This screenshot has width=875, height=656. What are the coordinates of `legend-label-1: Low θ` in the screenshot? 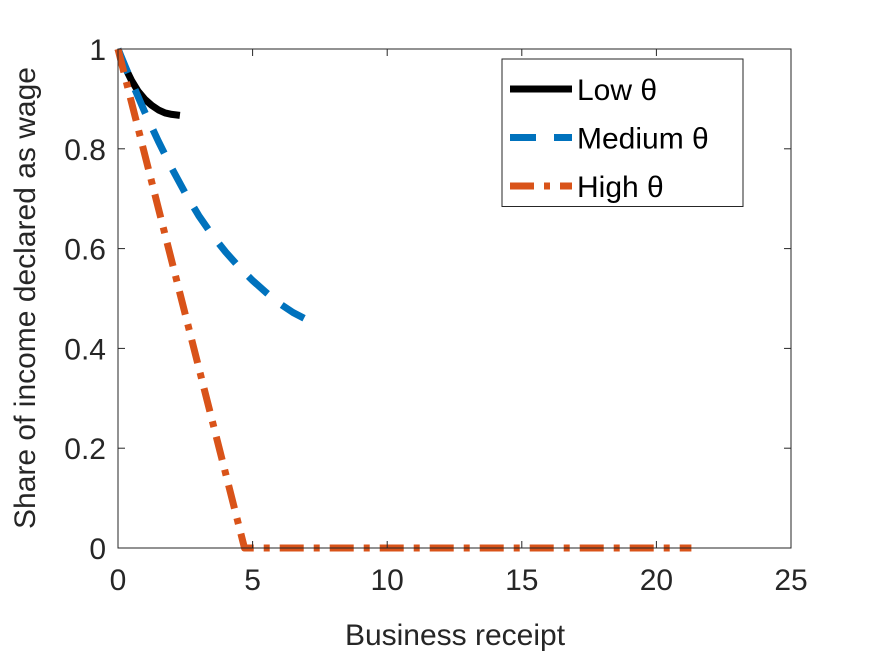 It's located at (617, 90).